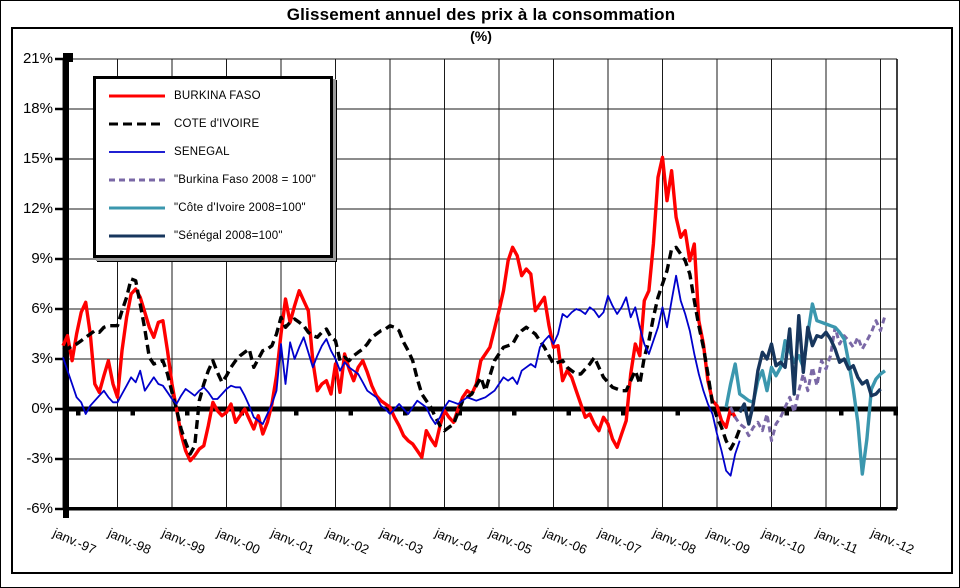 The image size is (960, 588). I want to click on y-axis-label: 3%, so click(42, 358).